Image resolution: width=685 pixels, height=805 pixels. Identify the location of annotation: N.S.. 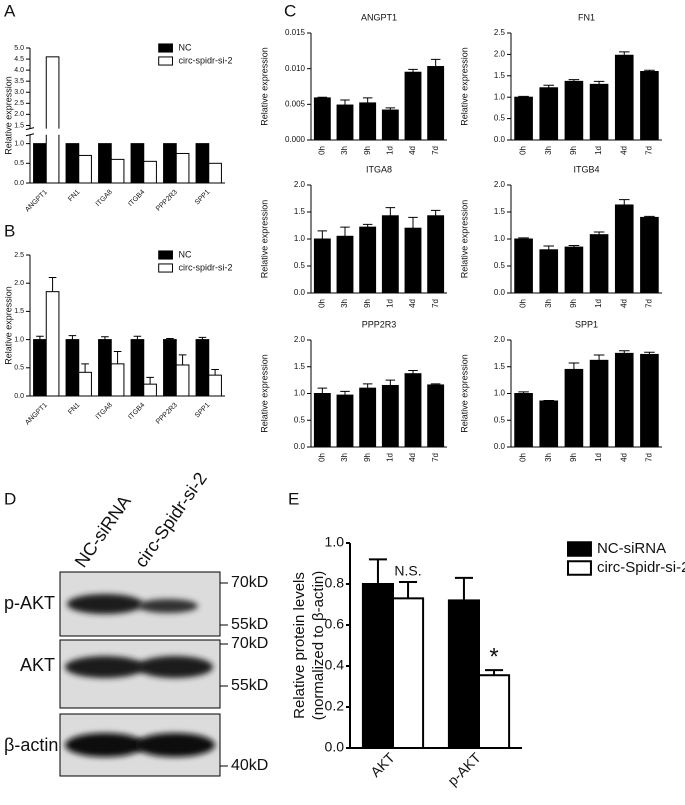
(407, 571).